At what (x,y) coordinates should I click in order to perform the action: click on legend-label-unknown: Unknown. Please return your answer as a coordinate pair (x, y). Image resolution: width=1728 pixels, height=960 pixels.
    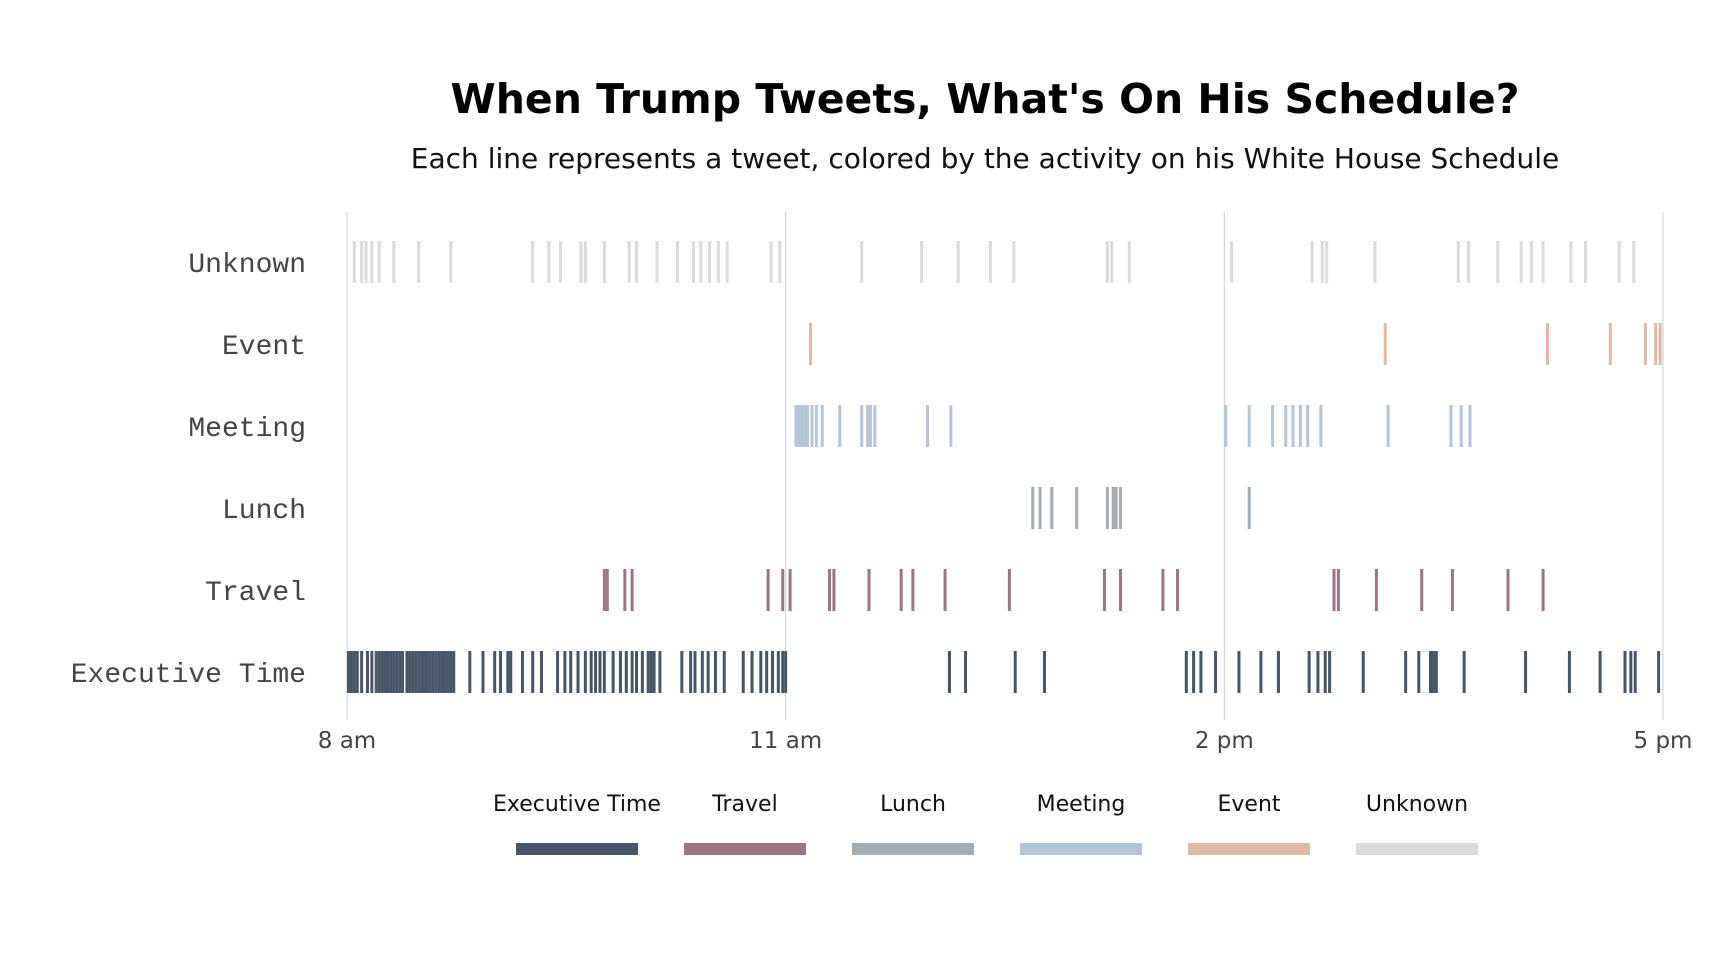
    Looking at the image, I should click on (1417, 804).